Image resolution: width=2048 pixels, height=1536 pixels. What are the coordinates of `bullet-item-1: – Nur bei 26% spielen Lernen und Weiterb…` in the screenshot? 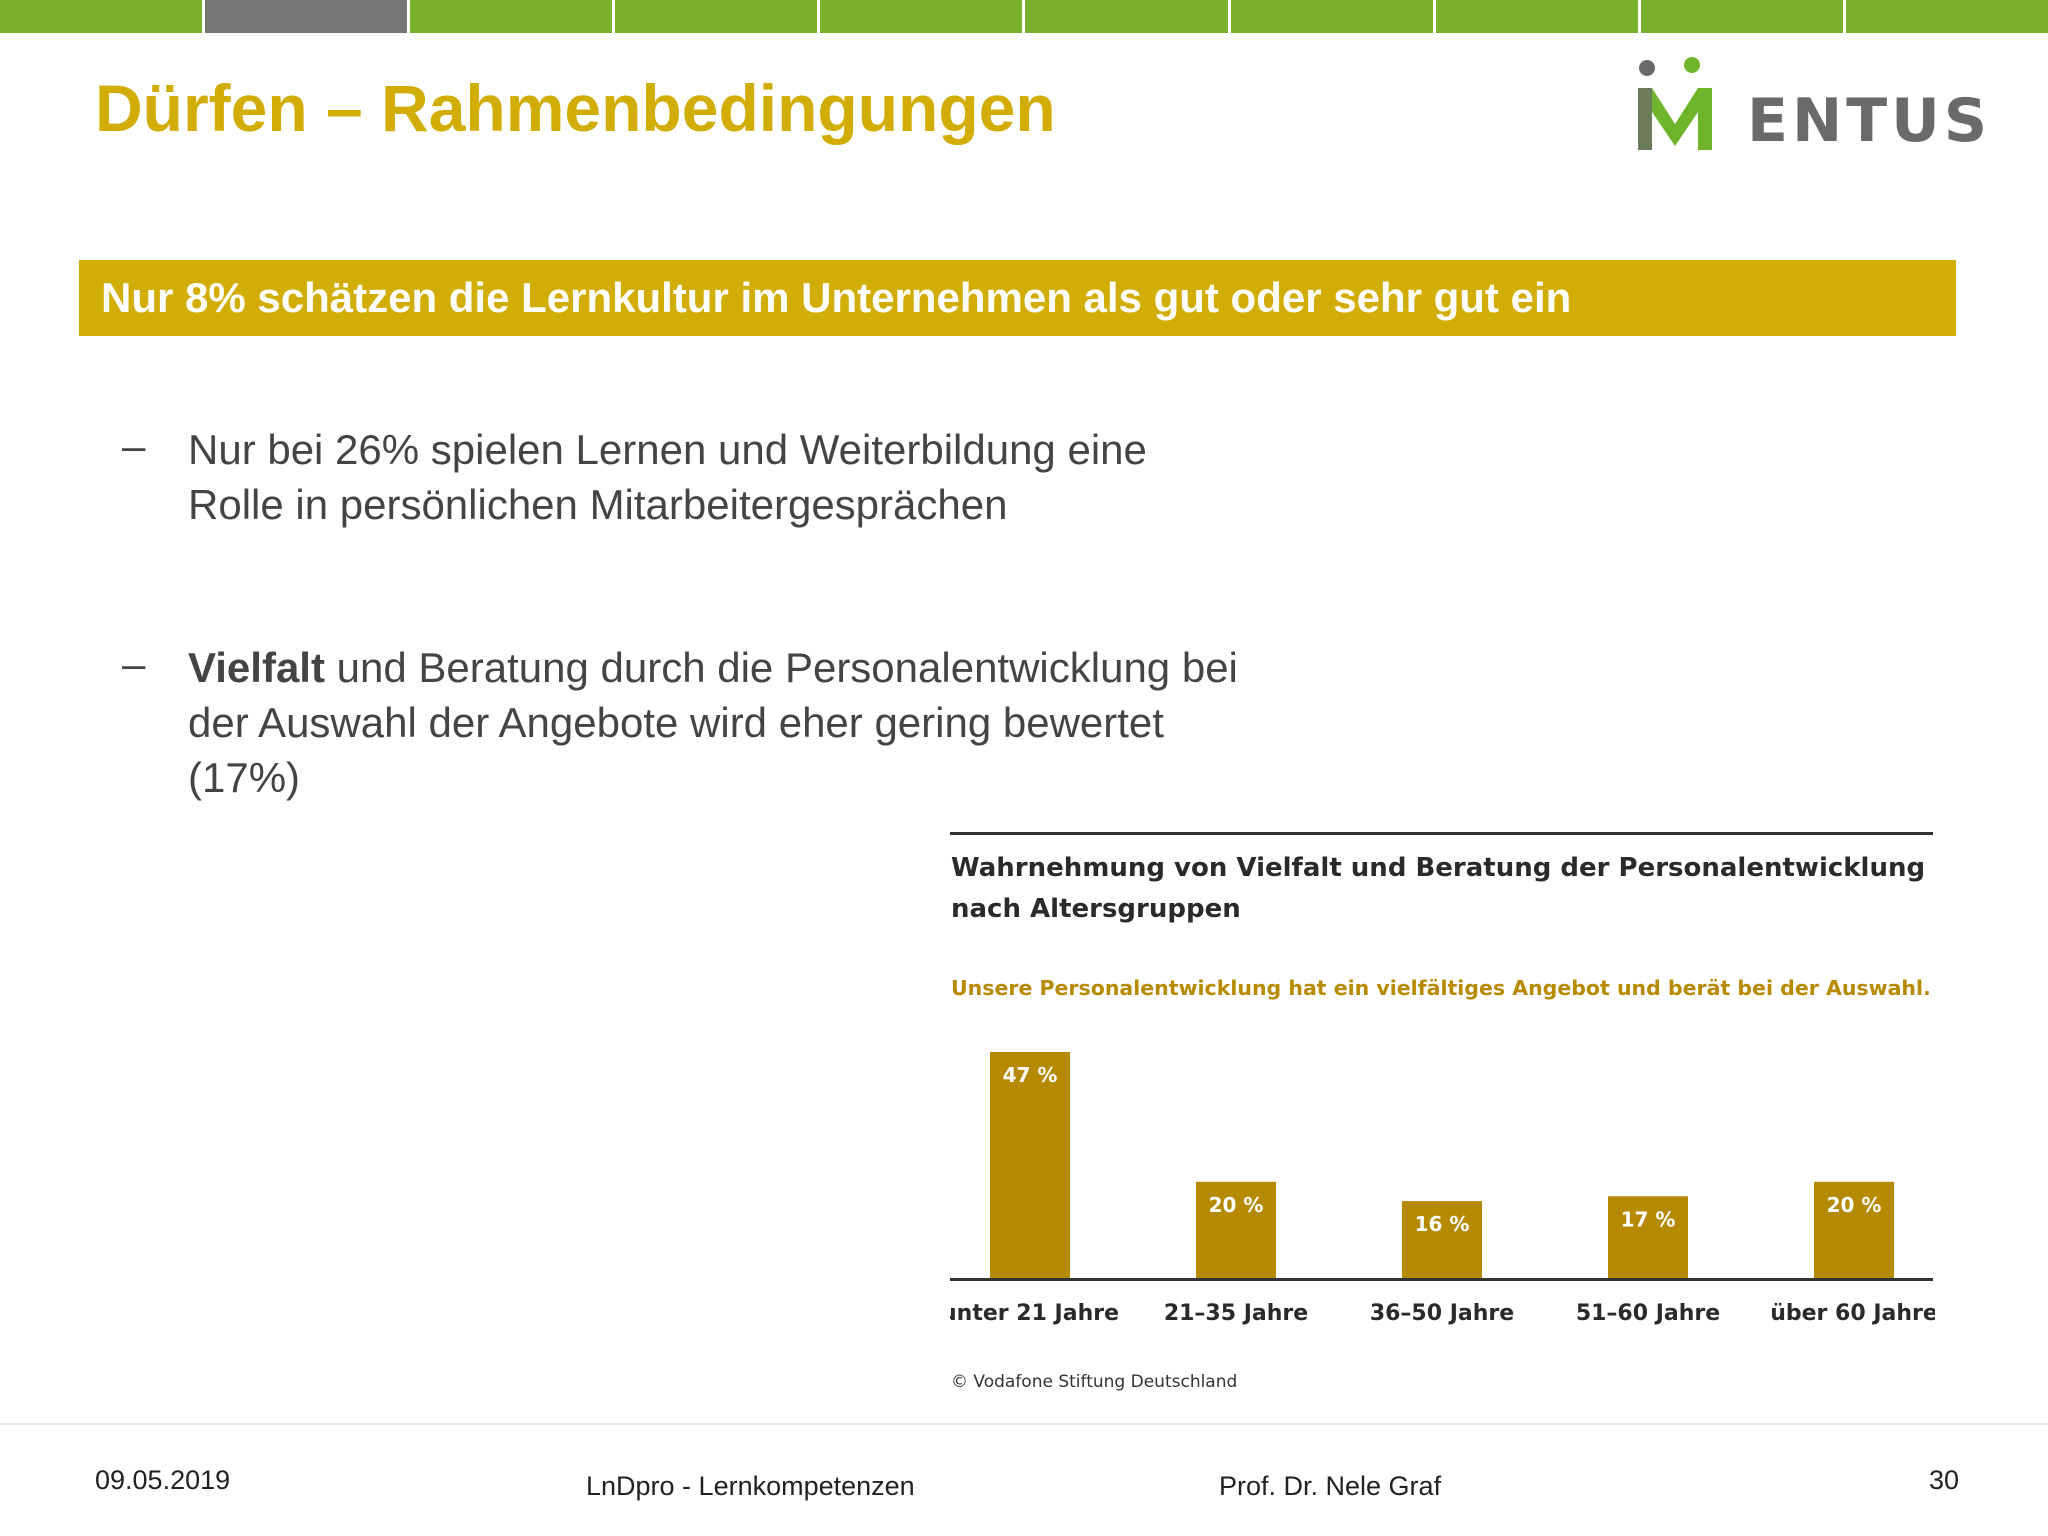 It's located at (672, 507).